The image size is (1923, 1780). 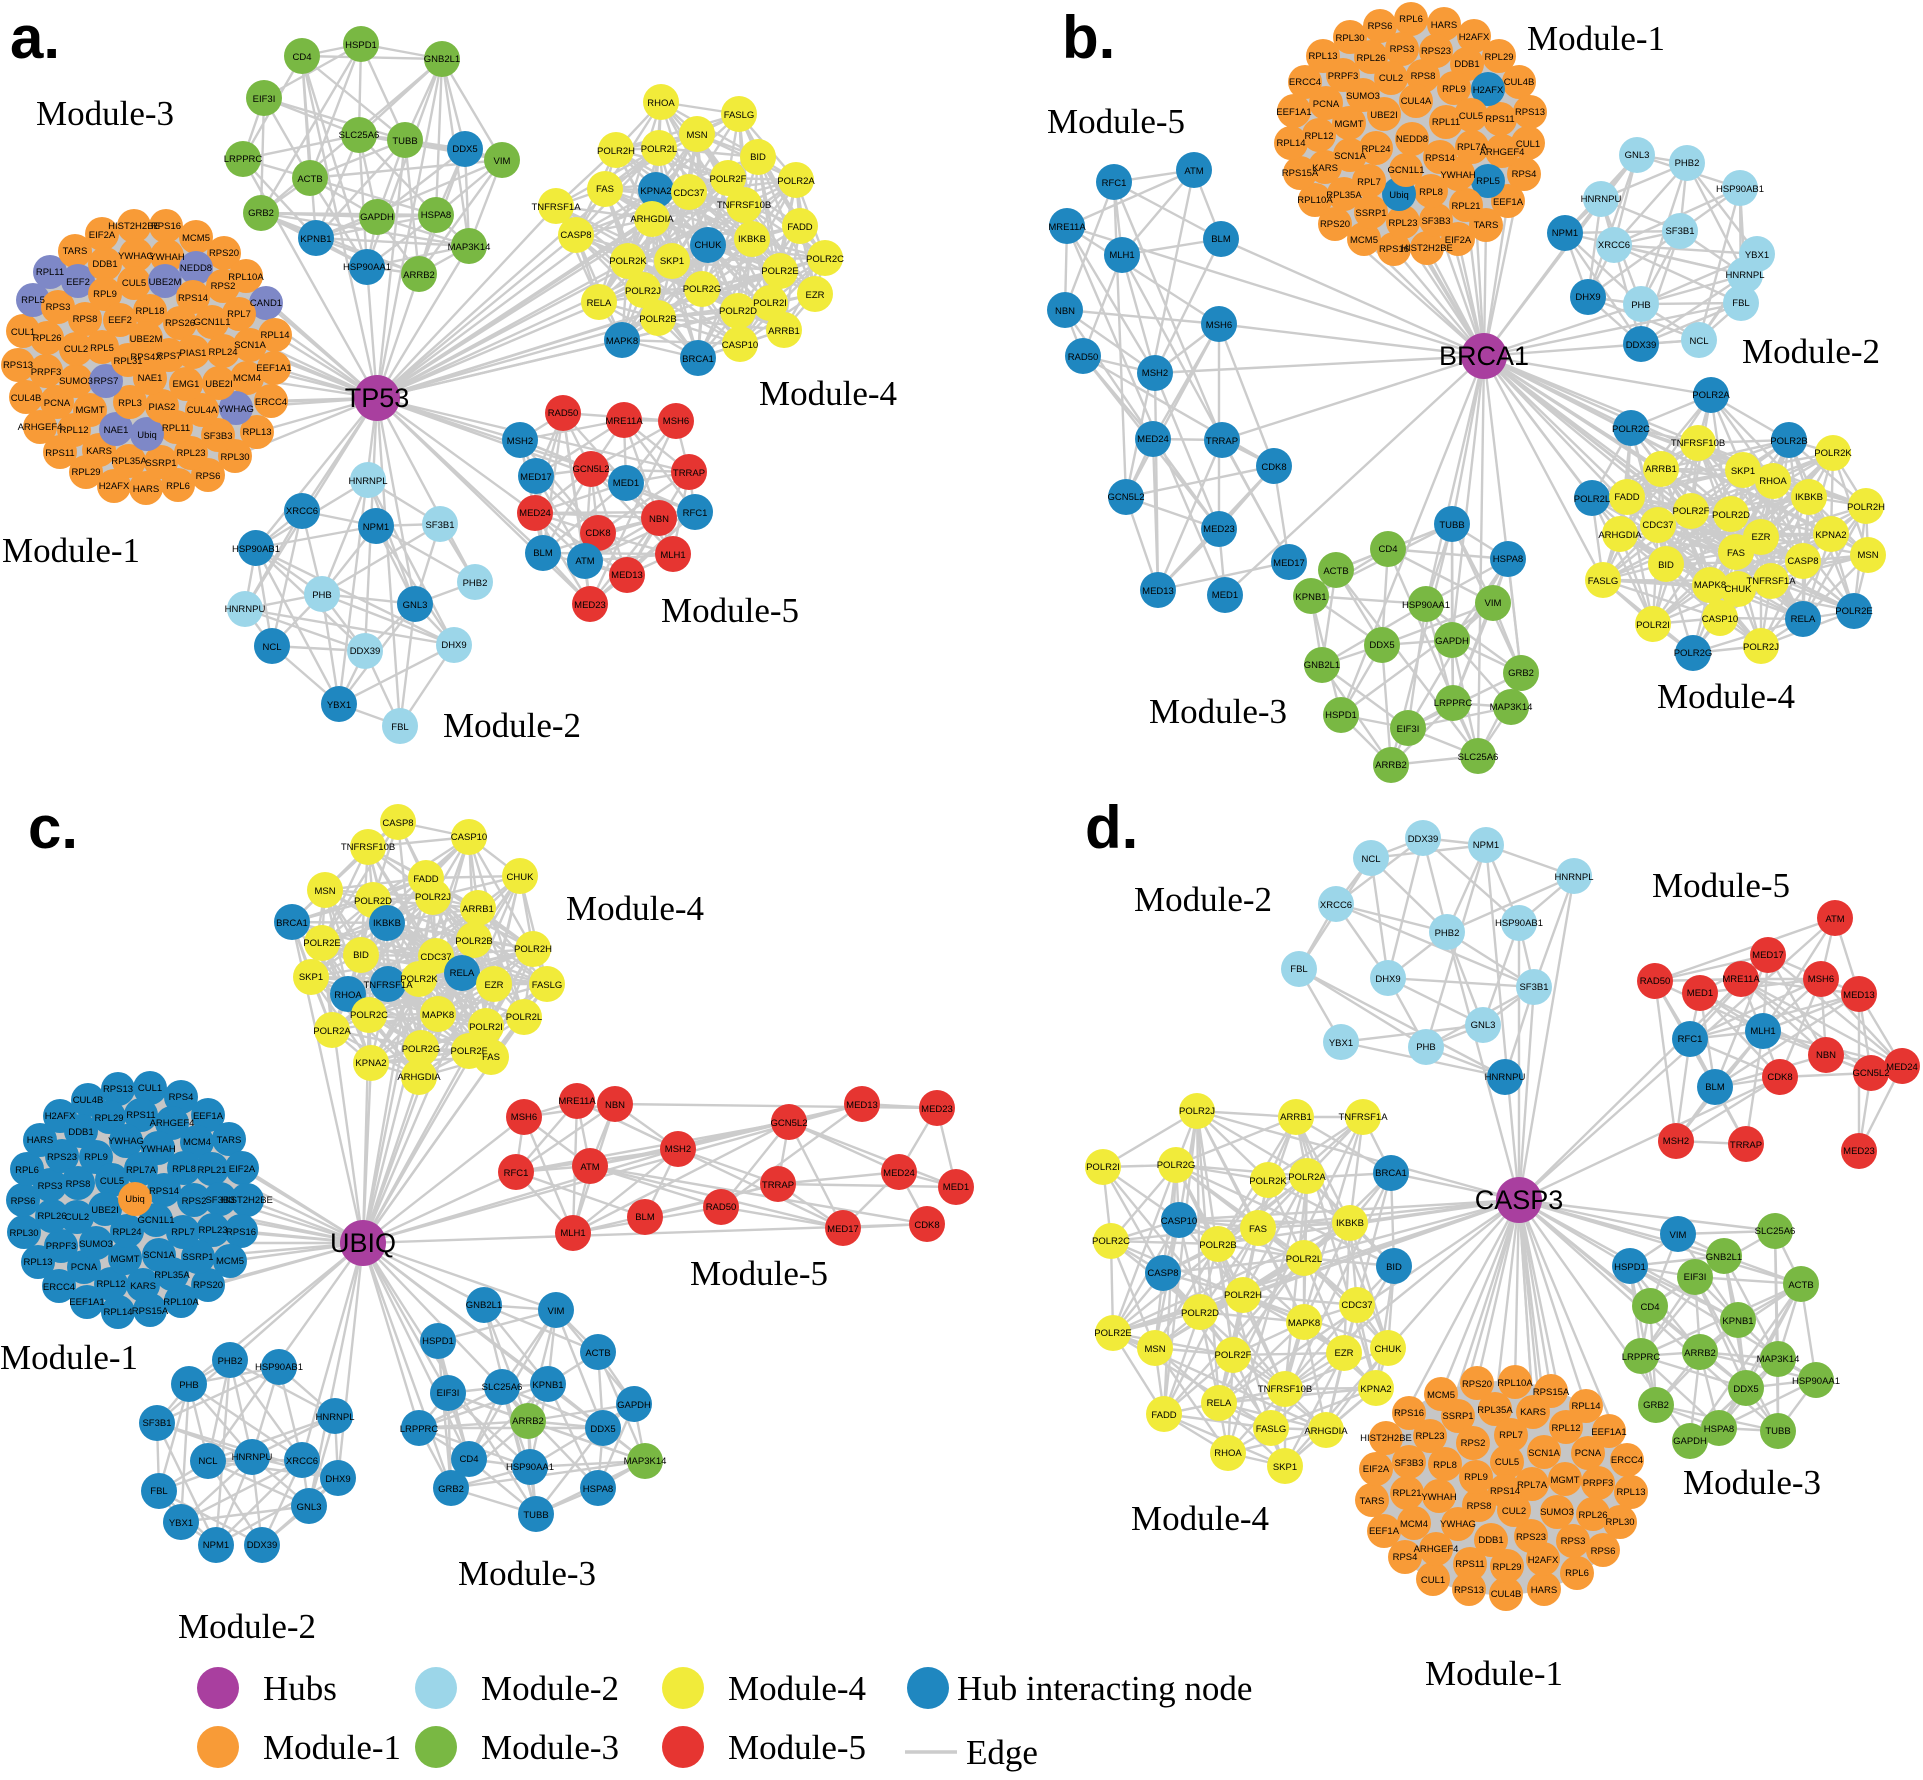 I want to click on svg-text: FBL, so click(x=158, y=1491).